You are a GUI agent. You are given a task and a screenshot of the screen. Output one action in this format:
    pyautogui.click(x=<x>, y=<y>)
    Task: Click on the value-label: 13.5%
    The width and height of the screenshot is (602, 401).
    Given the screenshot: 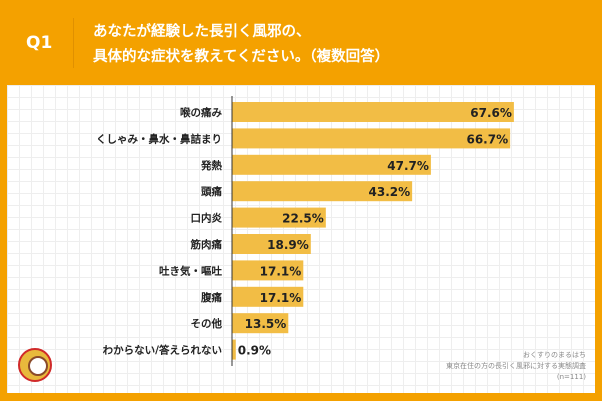 What is the action you would take?
    pyautogui.click(x=266, y=324)
    